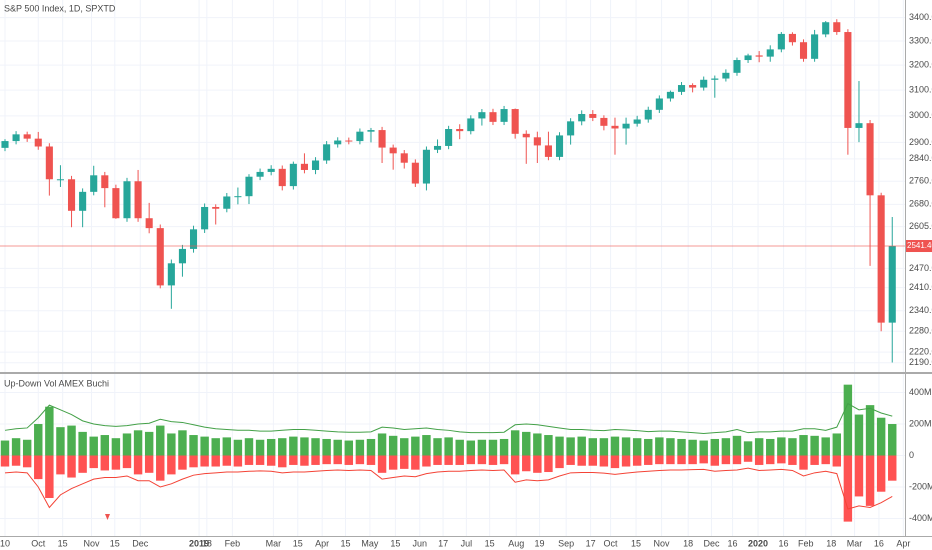  What do you see at coordinates (5, 543) in the screenshot?
I see `x-tick-label: 10` at bounding box center [5, 543].